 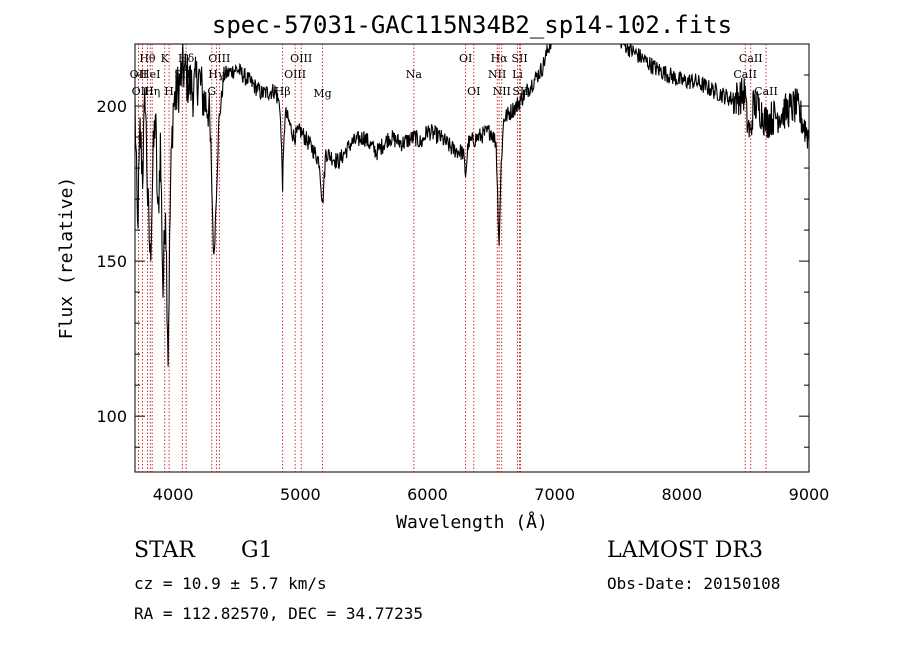 What do you see at coordinates (165, 58) in the screenshot?
I see `spectral-line-label: K` at bounding box center [165, 58].